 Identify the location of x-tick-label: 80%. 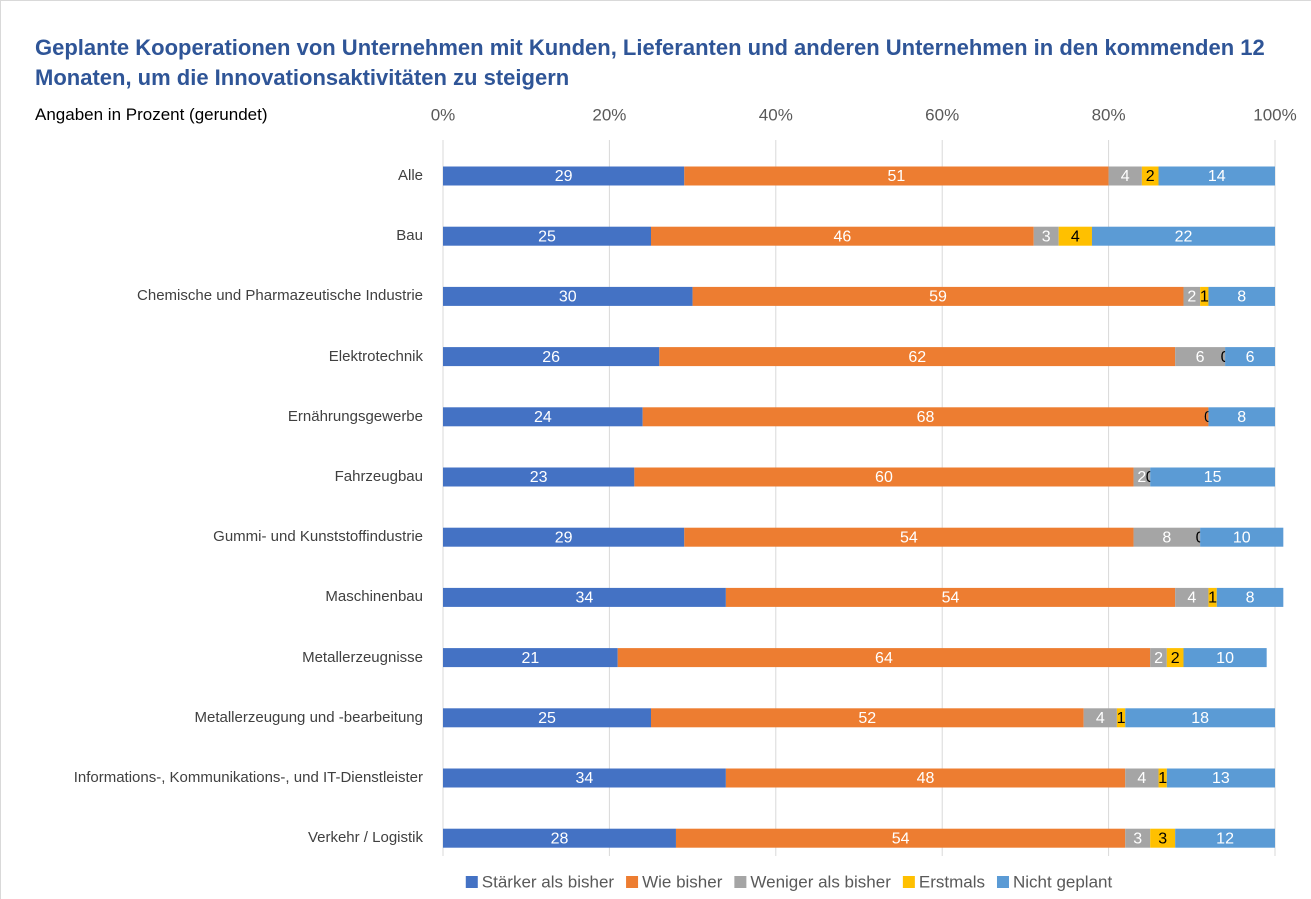
(1109, 114).